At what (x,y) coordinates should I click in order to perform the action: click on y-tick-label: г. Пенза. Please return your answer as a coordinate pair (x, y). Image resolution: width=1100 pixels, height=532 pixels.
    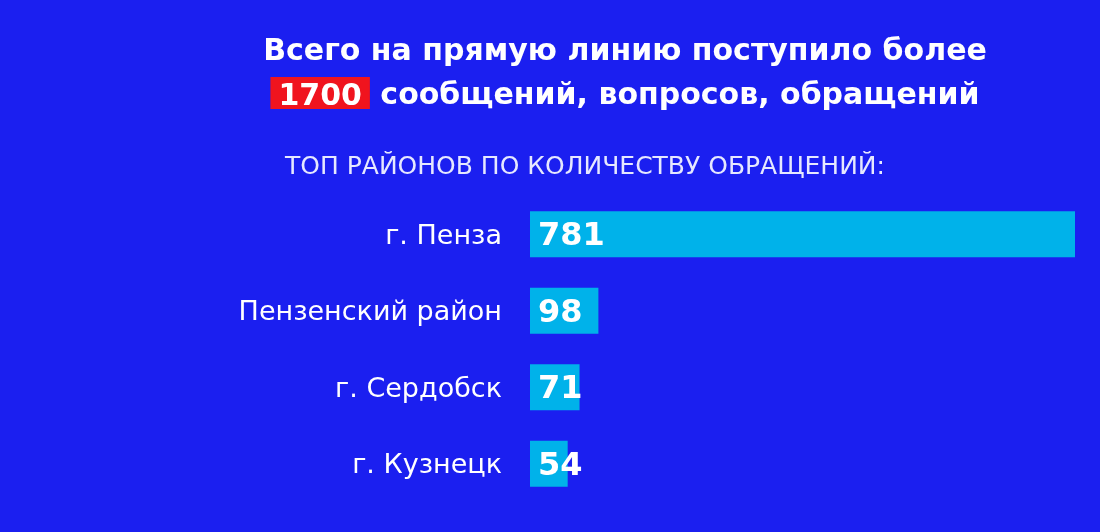
    Looking at the image, I should click on (443, 234).